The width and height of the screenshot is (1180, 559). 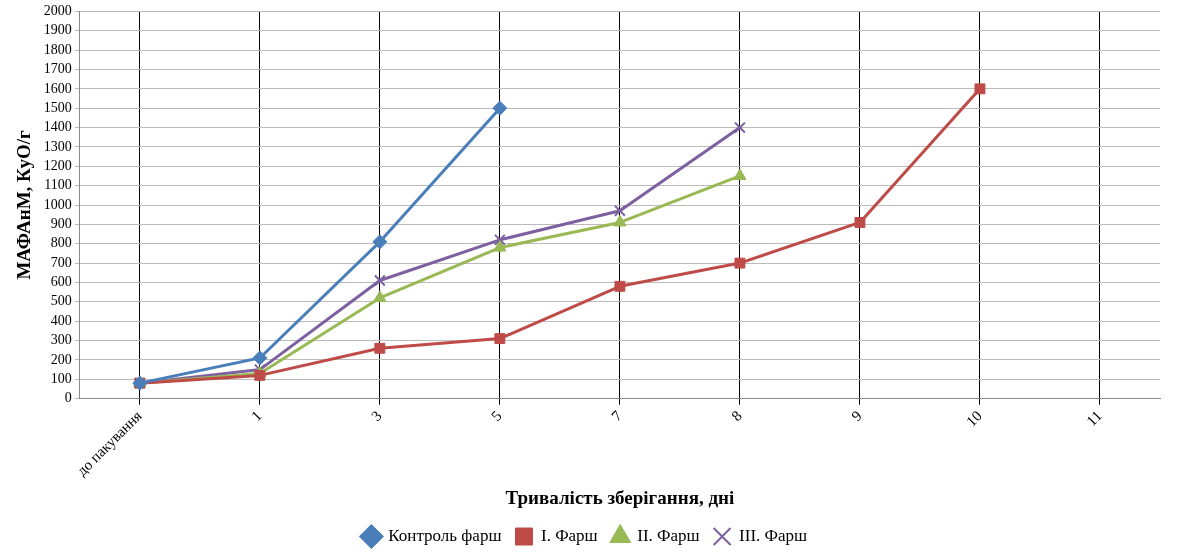 I want to click on y-tick-label: 800, so click(x=61, y=243).